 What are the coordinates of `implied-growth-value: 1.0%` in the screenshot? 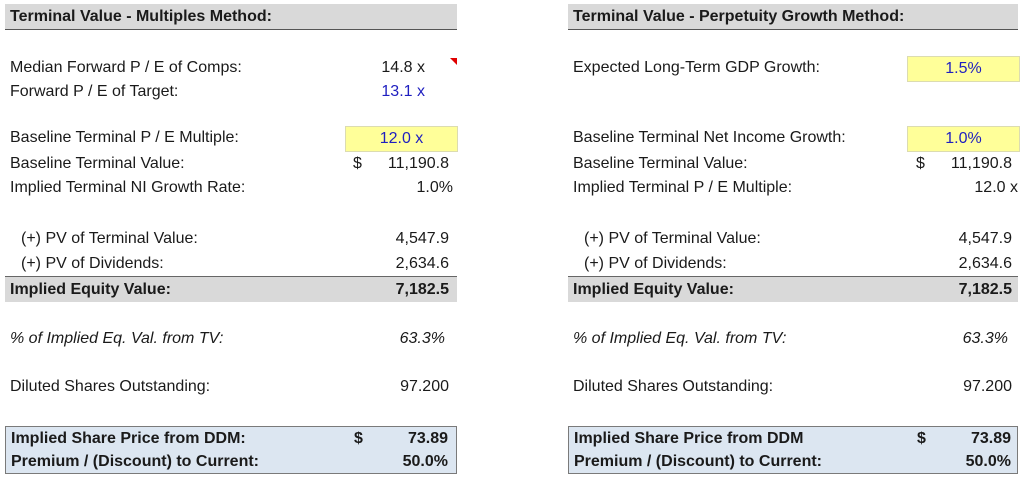 It's located at (434, 187).